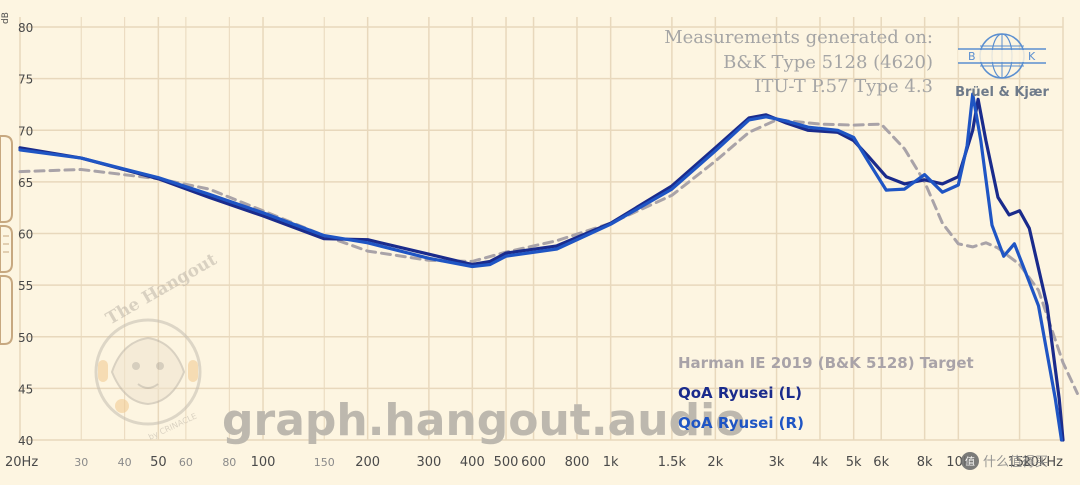  I want to click on site-watermark: graph.hangout.audio, so click(483, 420).